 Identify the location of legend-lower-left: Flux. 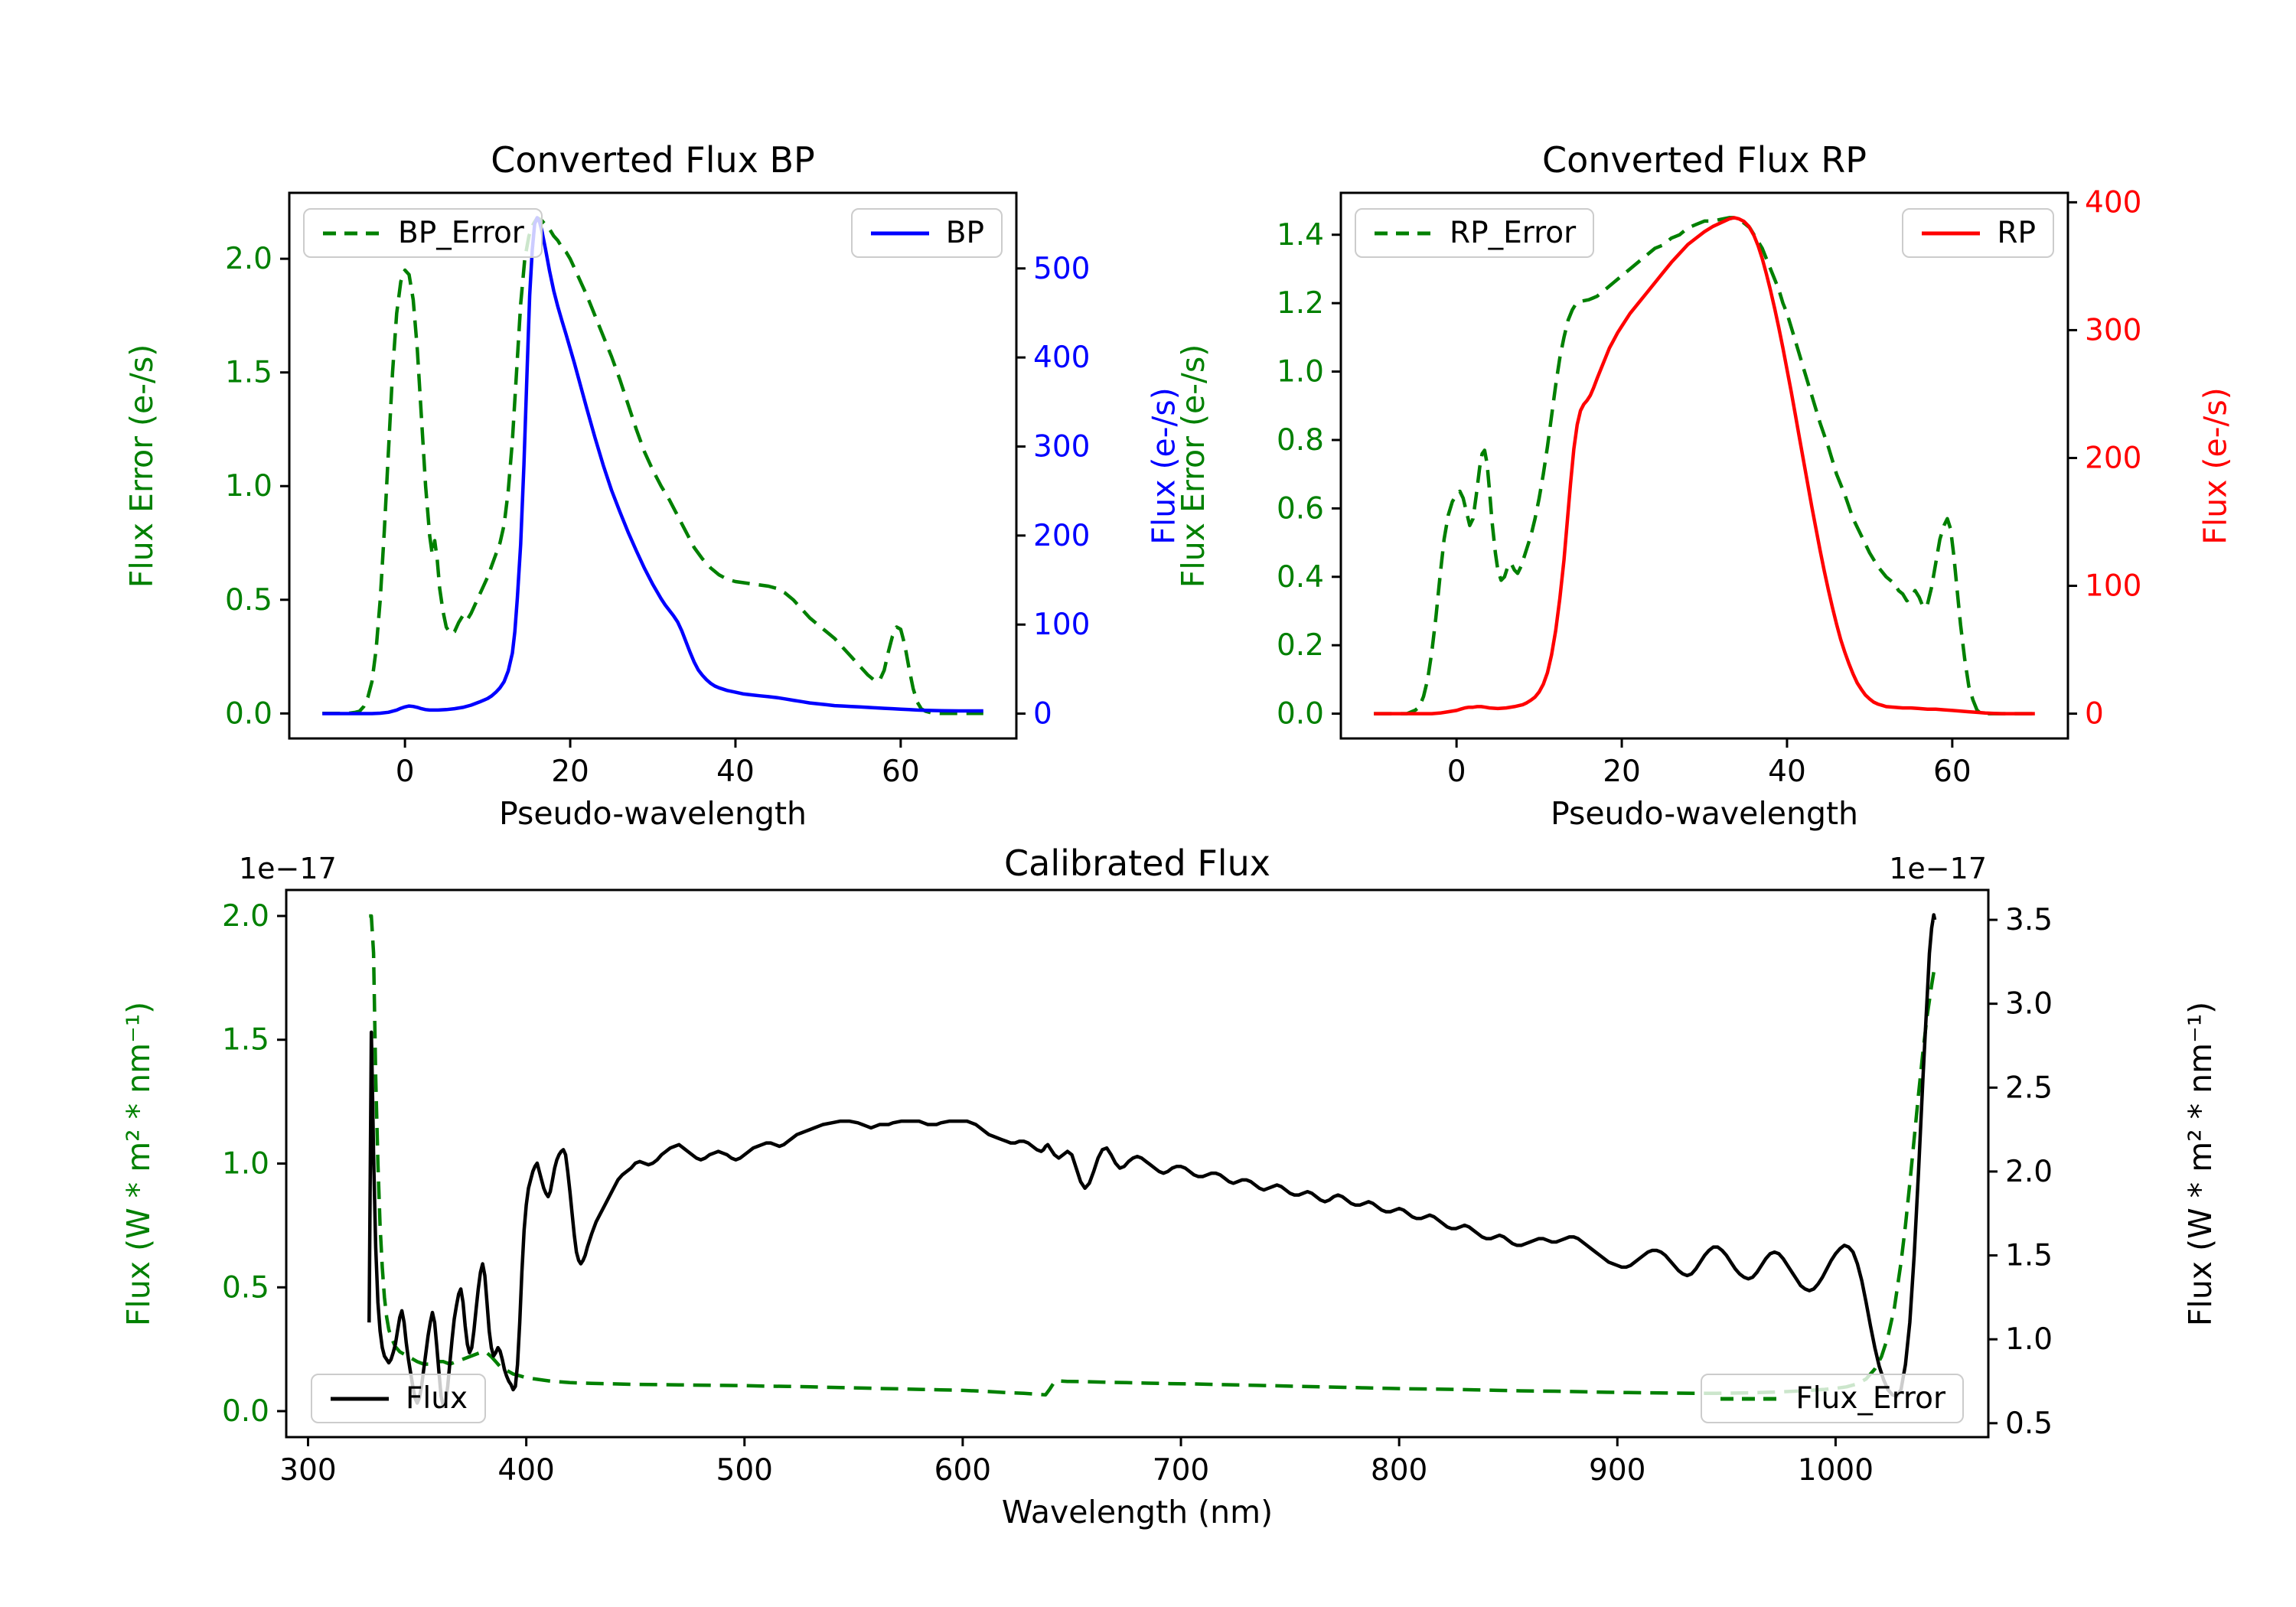
(399, 1398).